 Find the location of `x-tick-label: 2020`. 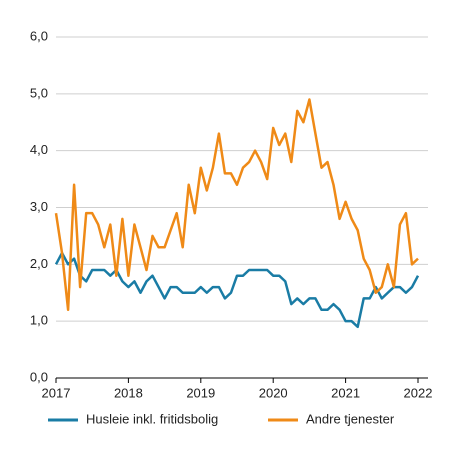

x-tick-label: 2020 is located at coordinates (273, 392).